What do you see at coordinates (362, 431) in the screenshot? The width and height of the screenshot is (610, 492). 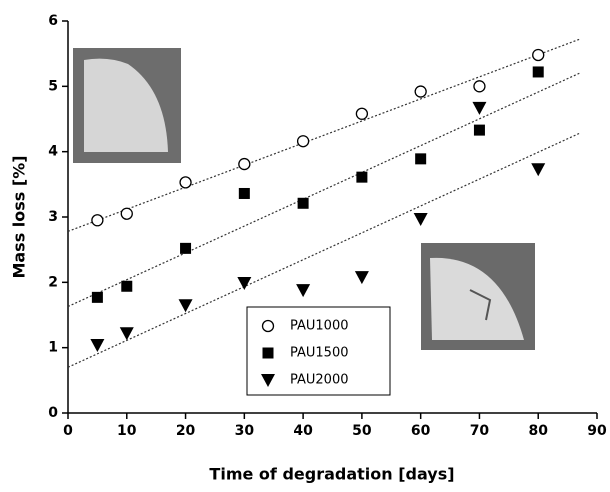 I see `x-tick-label: 50` at bounding box center [362, 431].